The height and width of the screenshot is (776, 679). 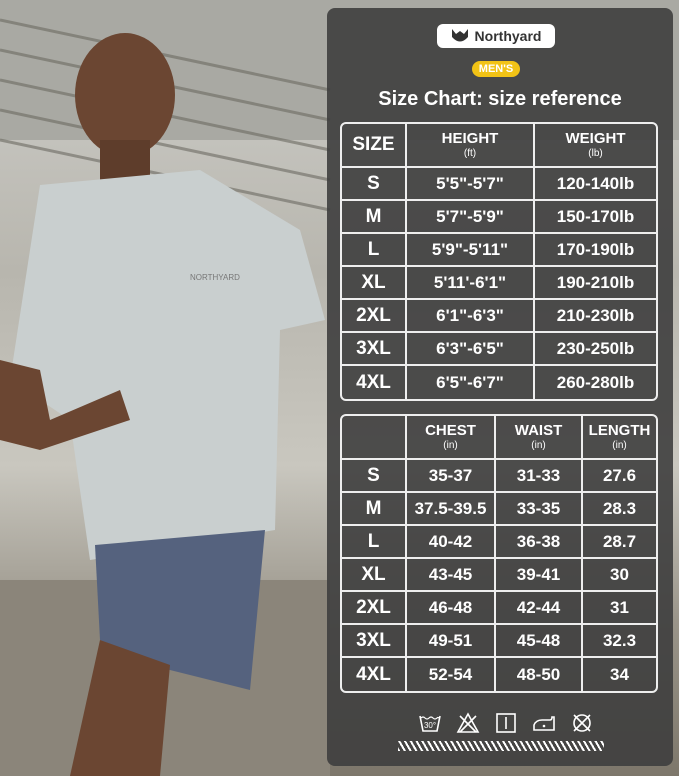 I want to click on value-cell: 5'9"-5'11", so click(x=471, y=250).